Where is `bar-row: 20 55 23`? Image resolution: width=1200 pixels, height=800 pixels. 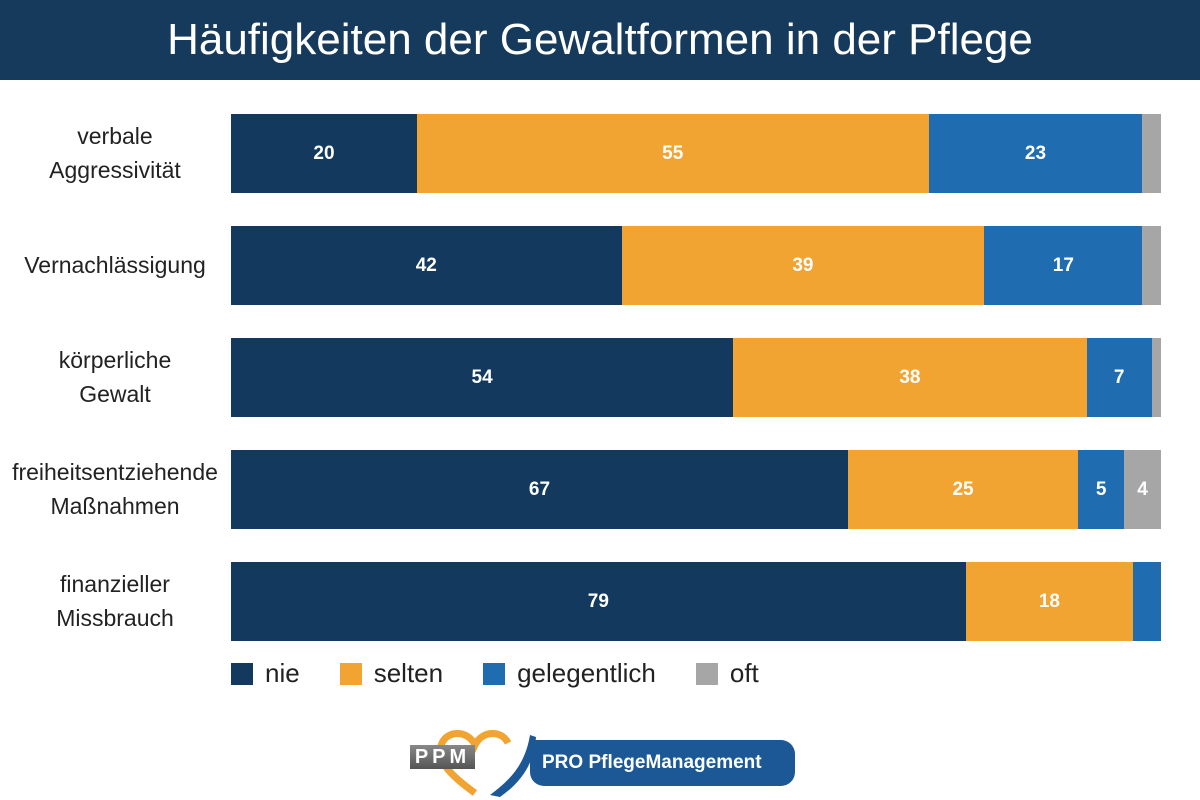 bar-row: 20 55 23 is located at coordinates (696, 153).